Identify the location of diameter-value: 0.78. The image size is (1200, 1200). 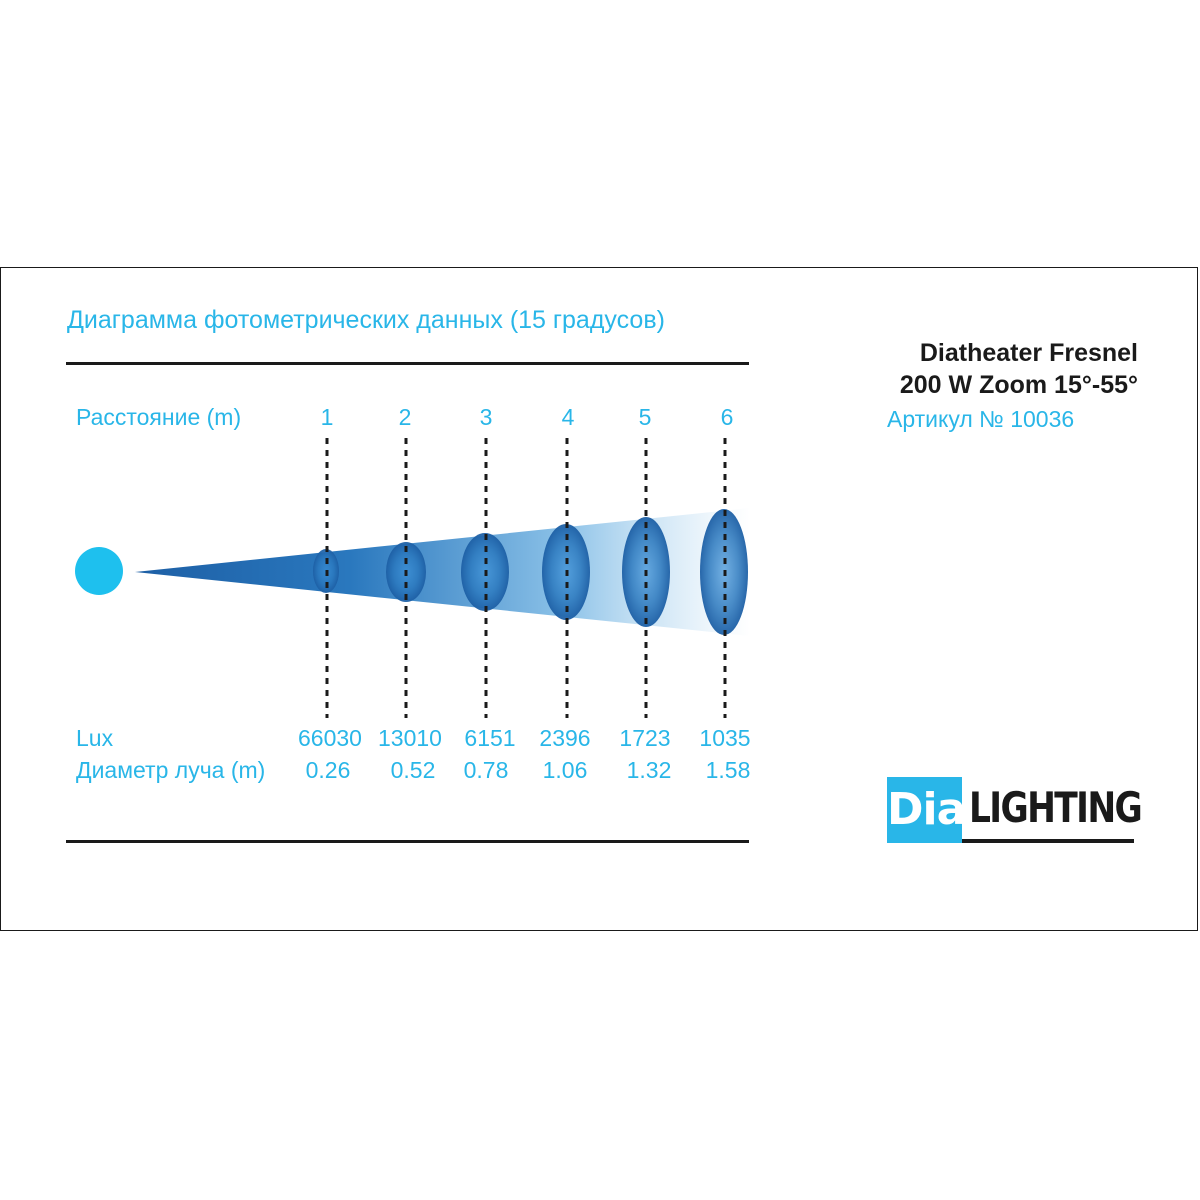
(486, 770).